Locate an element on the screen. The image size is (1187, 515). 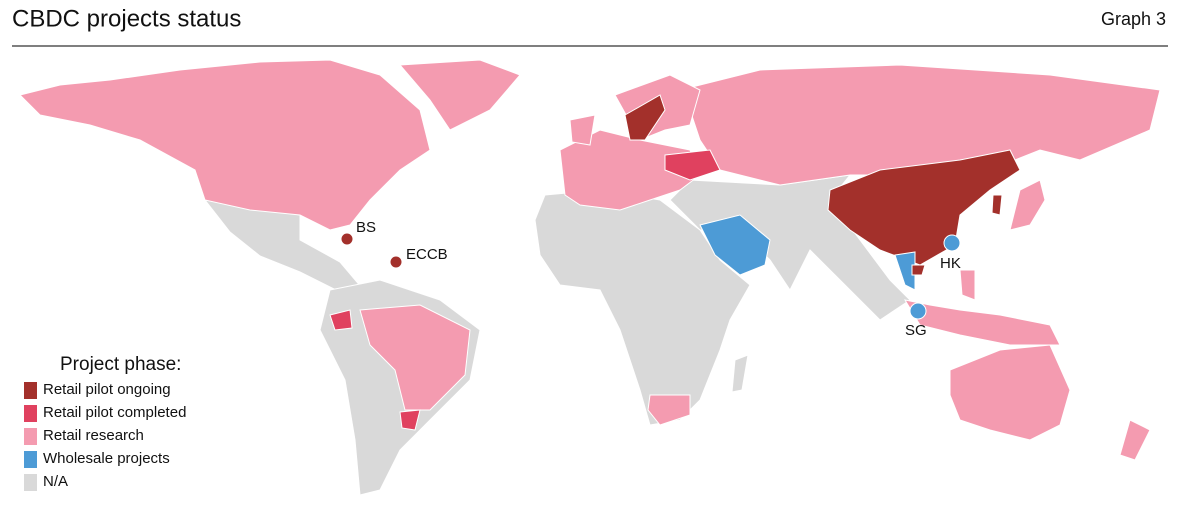
ecuador is located at coordinates (341, 320).